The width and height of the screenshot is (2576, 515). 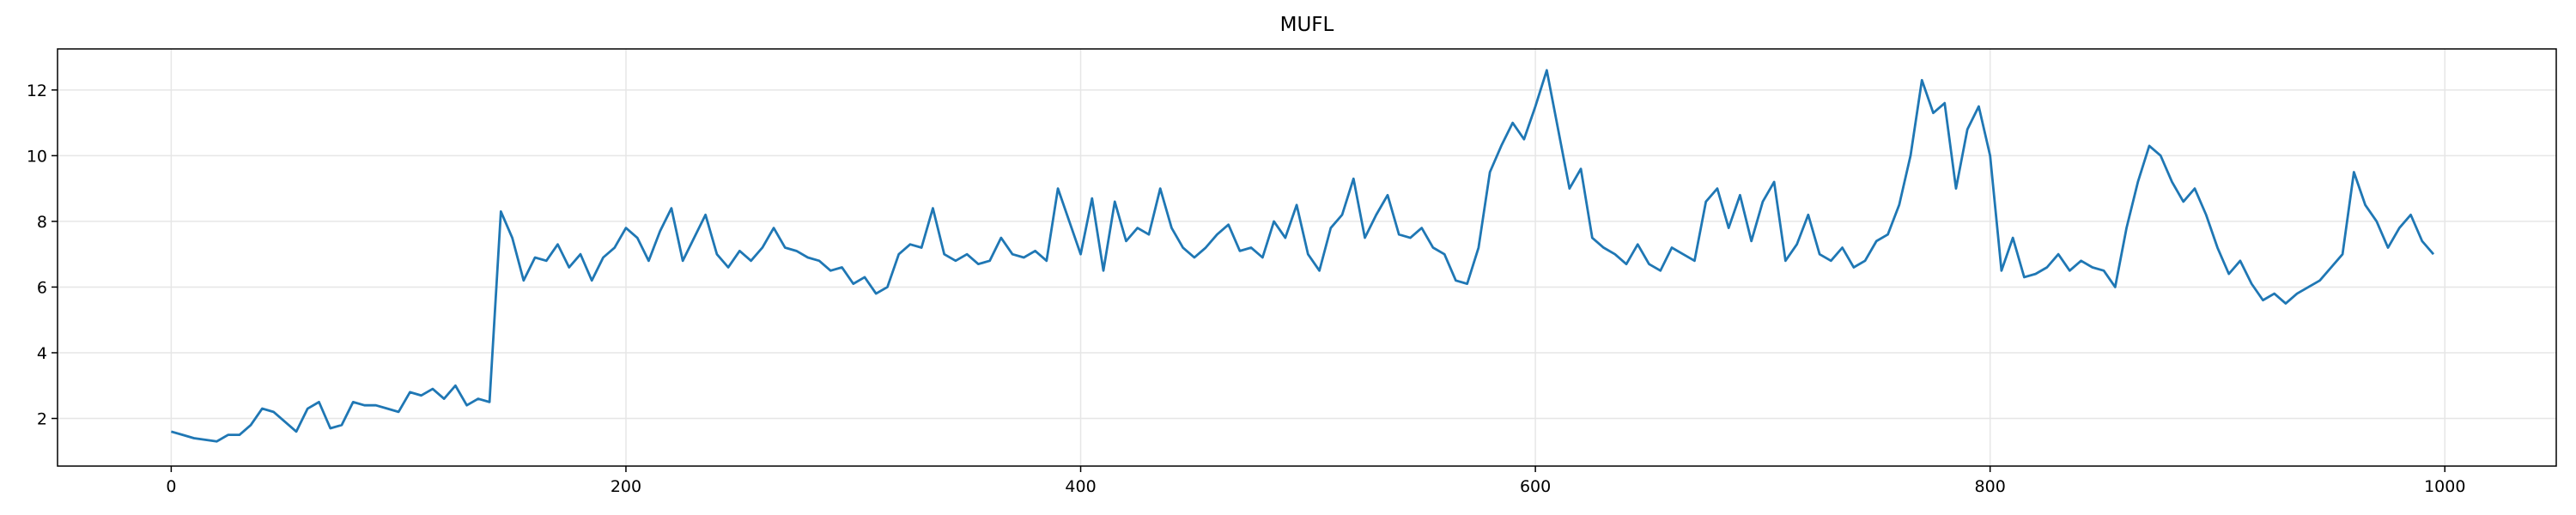 I want to click on x-tick-label: 600, so click(x=1535, y=486).